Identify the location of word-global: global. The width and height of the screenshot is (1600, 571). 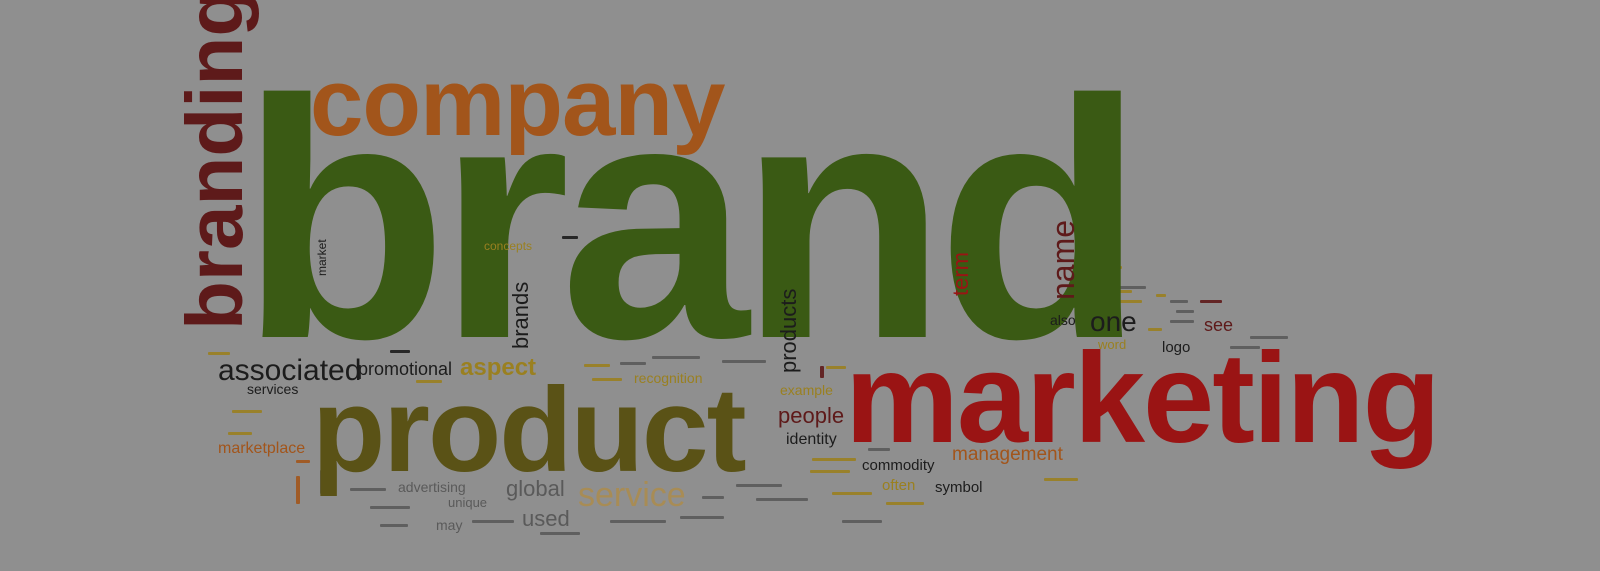
(535, 488).